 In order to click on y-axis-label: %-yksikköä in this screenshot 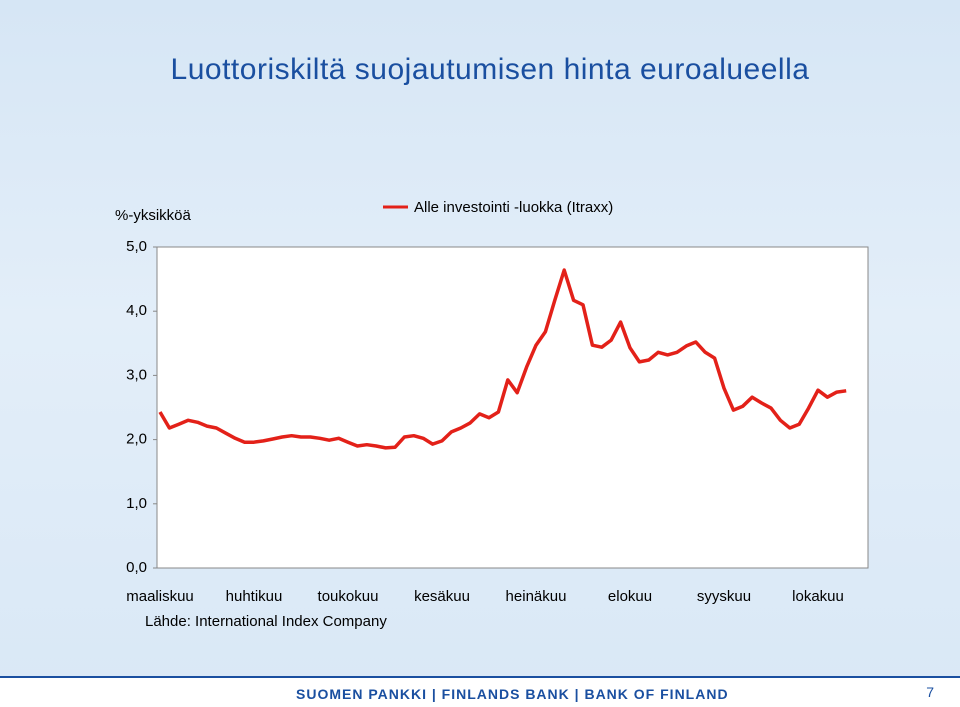, I will do `click(153, 215)`.